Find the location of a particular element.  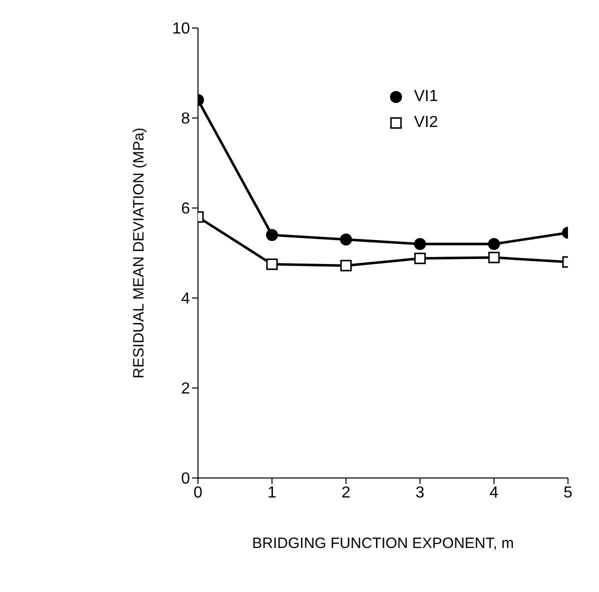

x-tick-label: 4 is located at coordinates (494, 493).